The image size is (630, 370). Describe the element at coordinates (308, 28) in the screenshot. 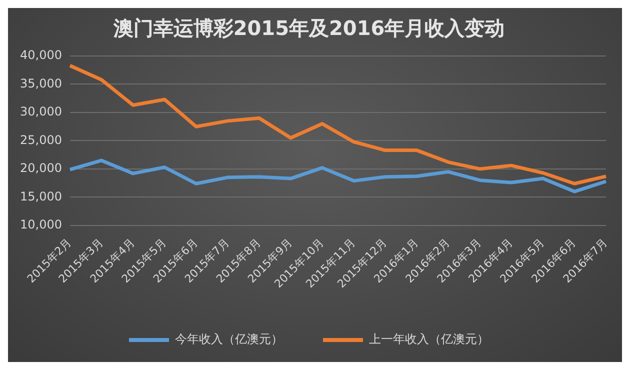

I see `chart-title: 澳门幸运博彩2015年及2016年月收入变动` at that location.